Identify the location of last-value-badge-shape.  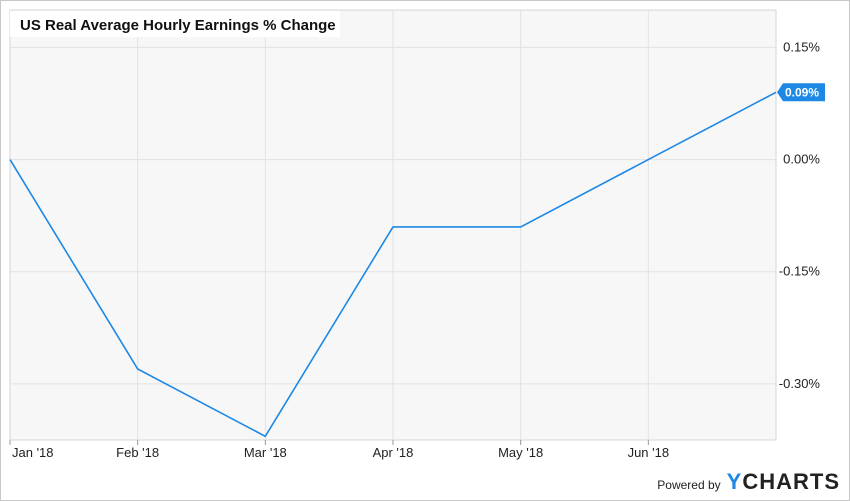
(801, 92).